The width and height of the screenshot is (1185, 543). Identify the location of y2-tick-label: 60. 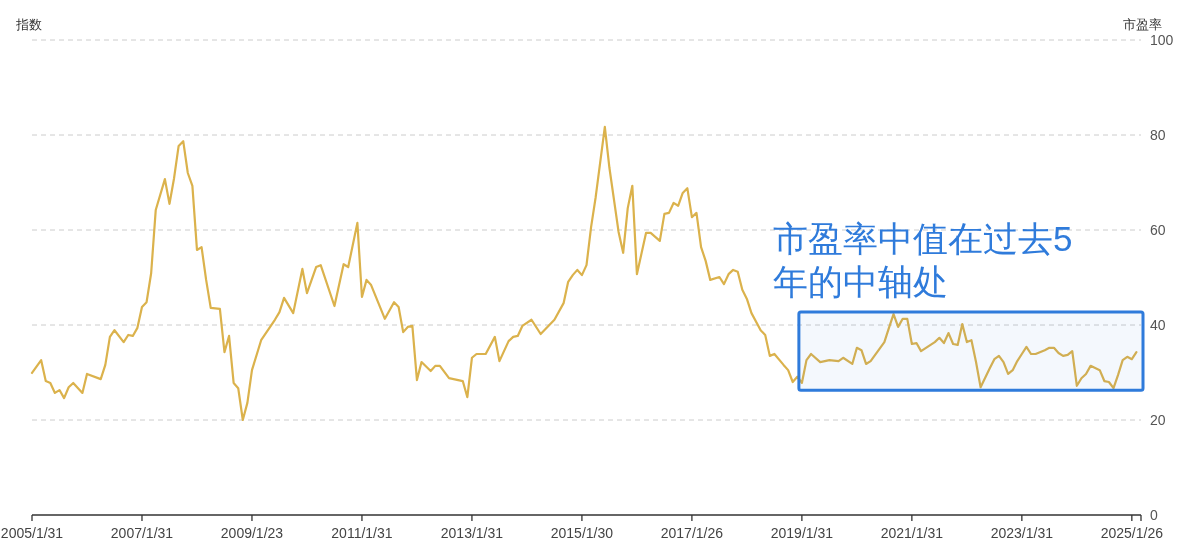
(1158, 230).